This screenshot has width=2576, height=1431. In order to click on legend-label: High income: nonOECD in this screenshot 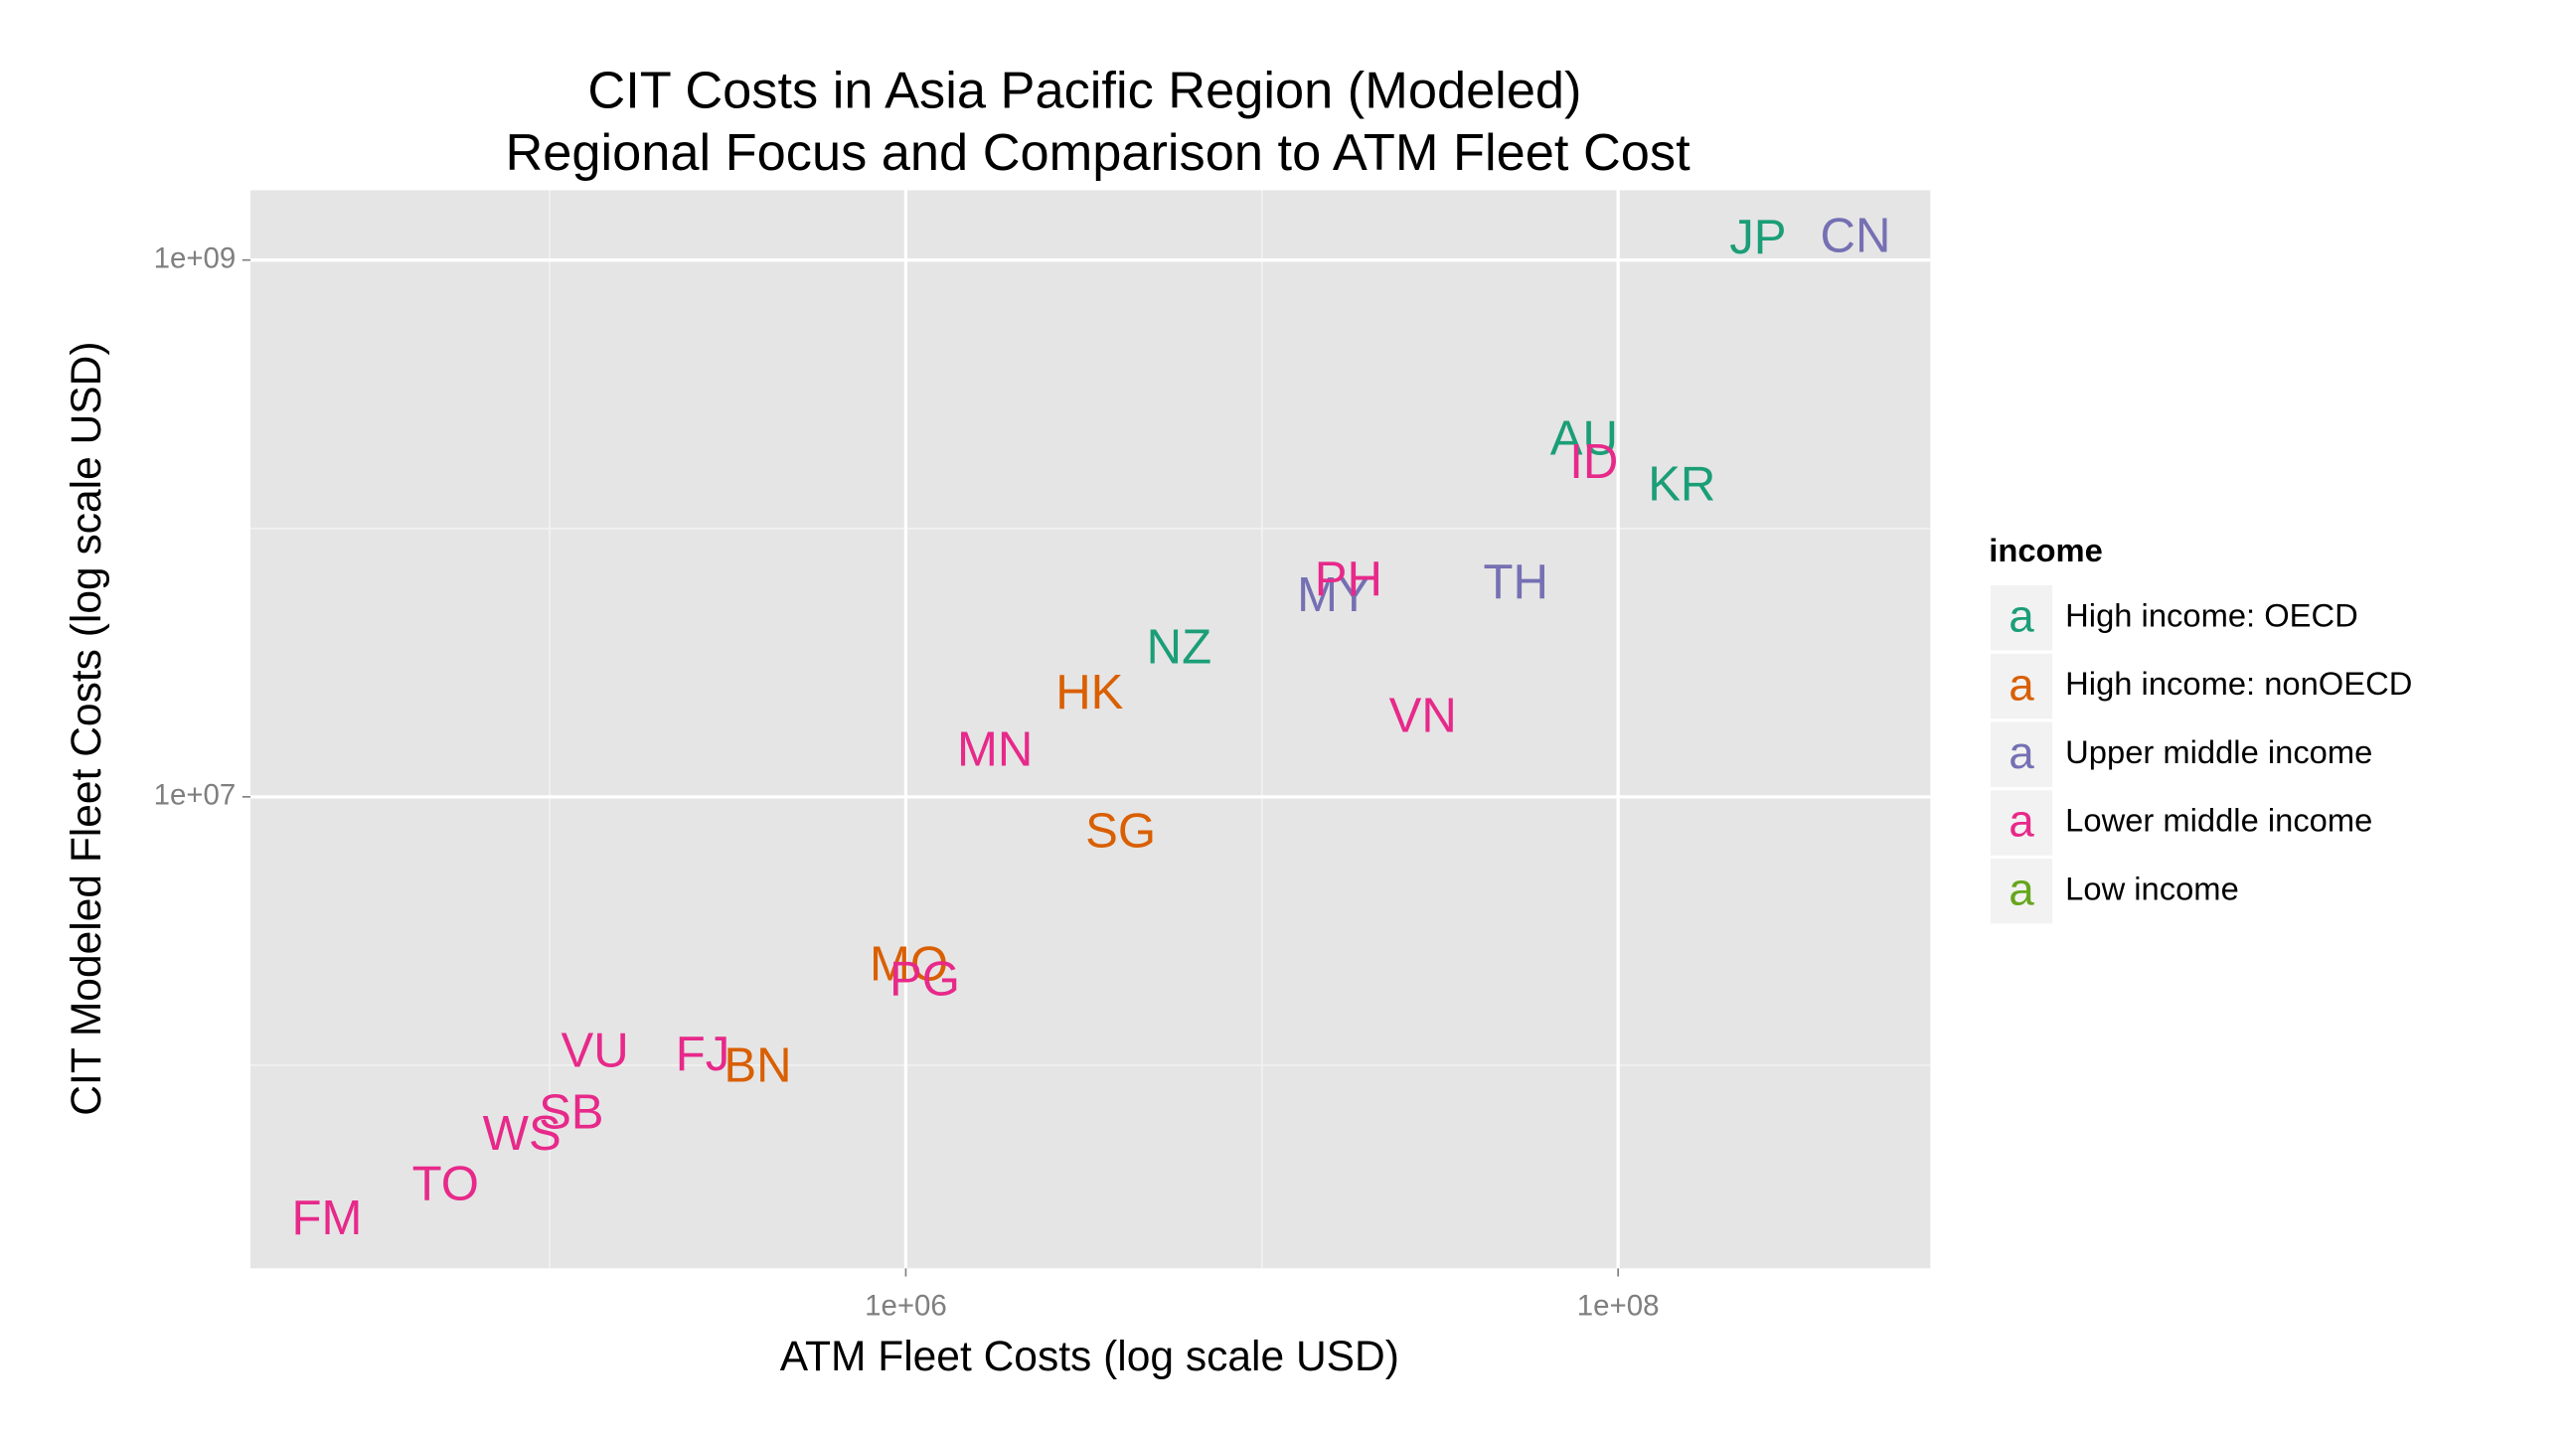, I will do `click(2238, 683)`.